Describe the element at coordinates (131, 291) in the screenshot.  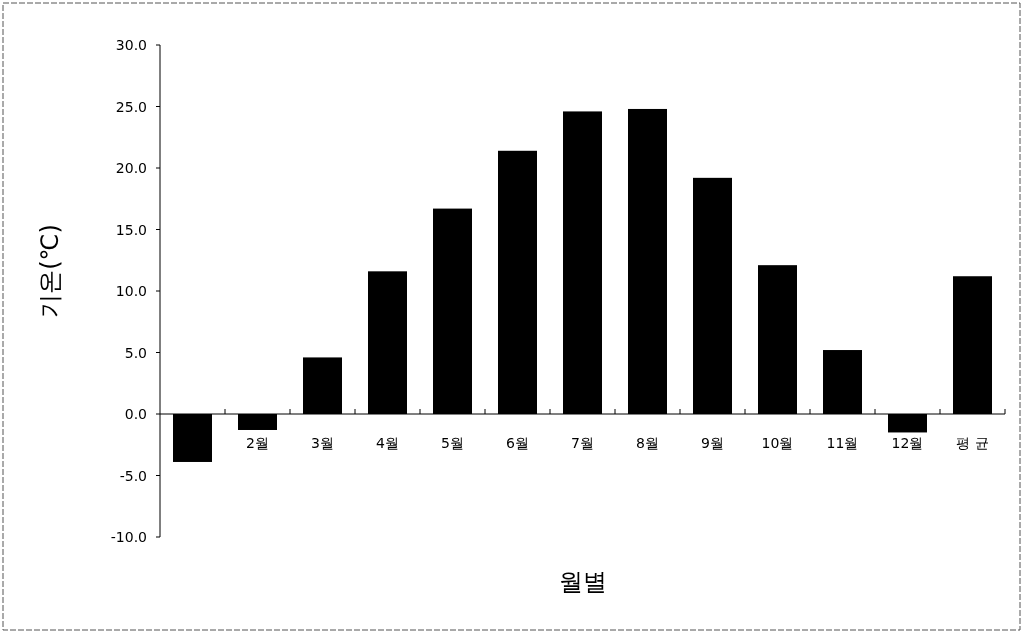
I see `y-tick-label: 10.0` at that location.